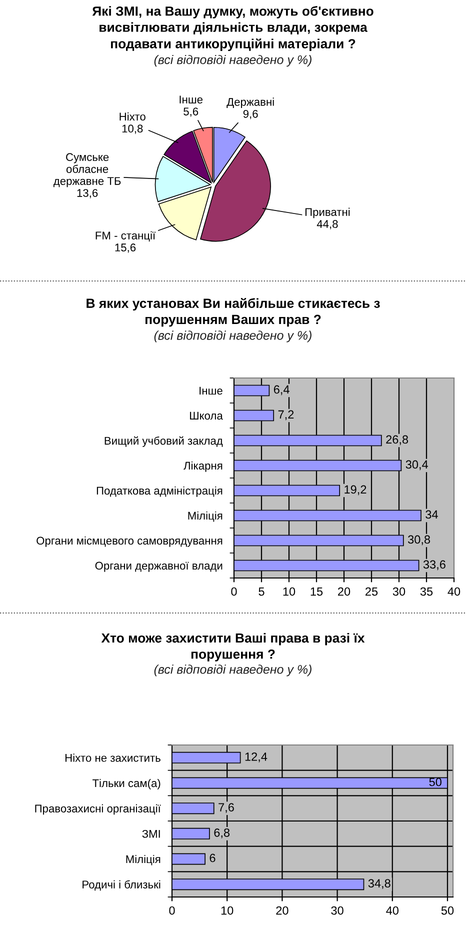 The height and width of the screenshot is (933, 466). Describe the element at coordinates (282, 390) in the screenshot. I see `data-label: 6,4` at that location.